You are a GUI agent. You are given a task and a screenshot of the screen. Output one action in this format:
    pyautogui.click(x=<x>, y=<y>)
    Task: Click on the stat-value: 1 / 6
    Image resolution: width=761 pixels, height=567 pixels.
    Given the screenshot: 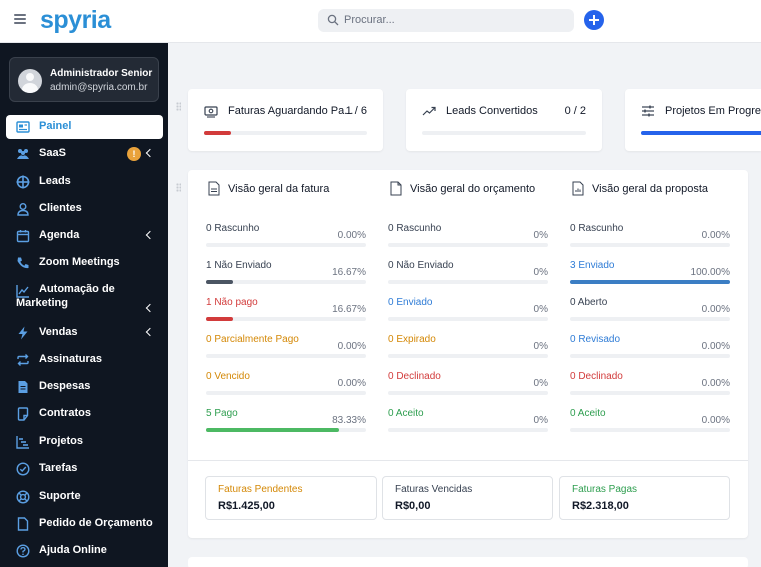 What is the action you would take?
    pyautogui.click(x=356, y=111)
    